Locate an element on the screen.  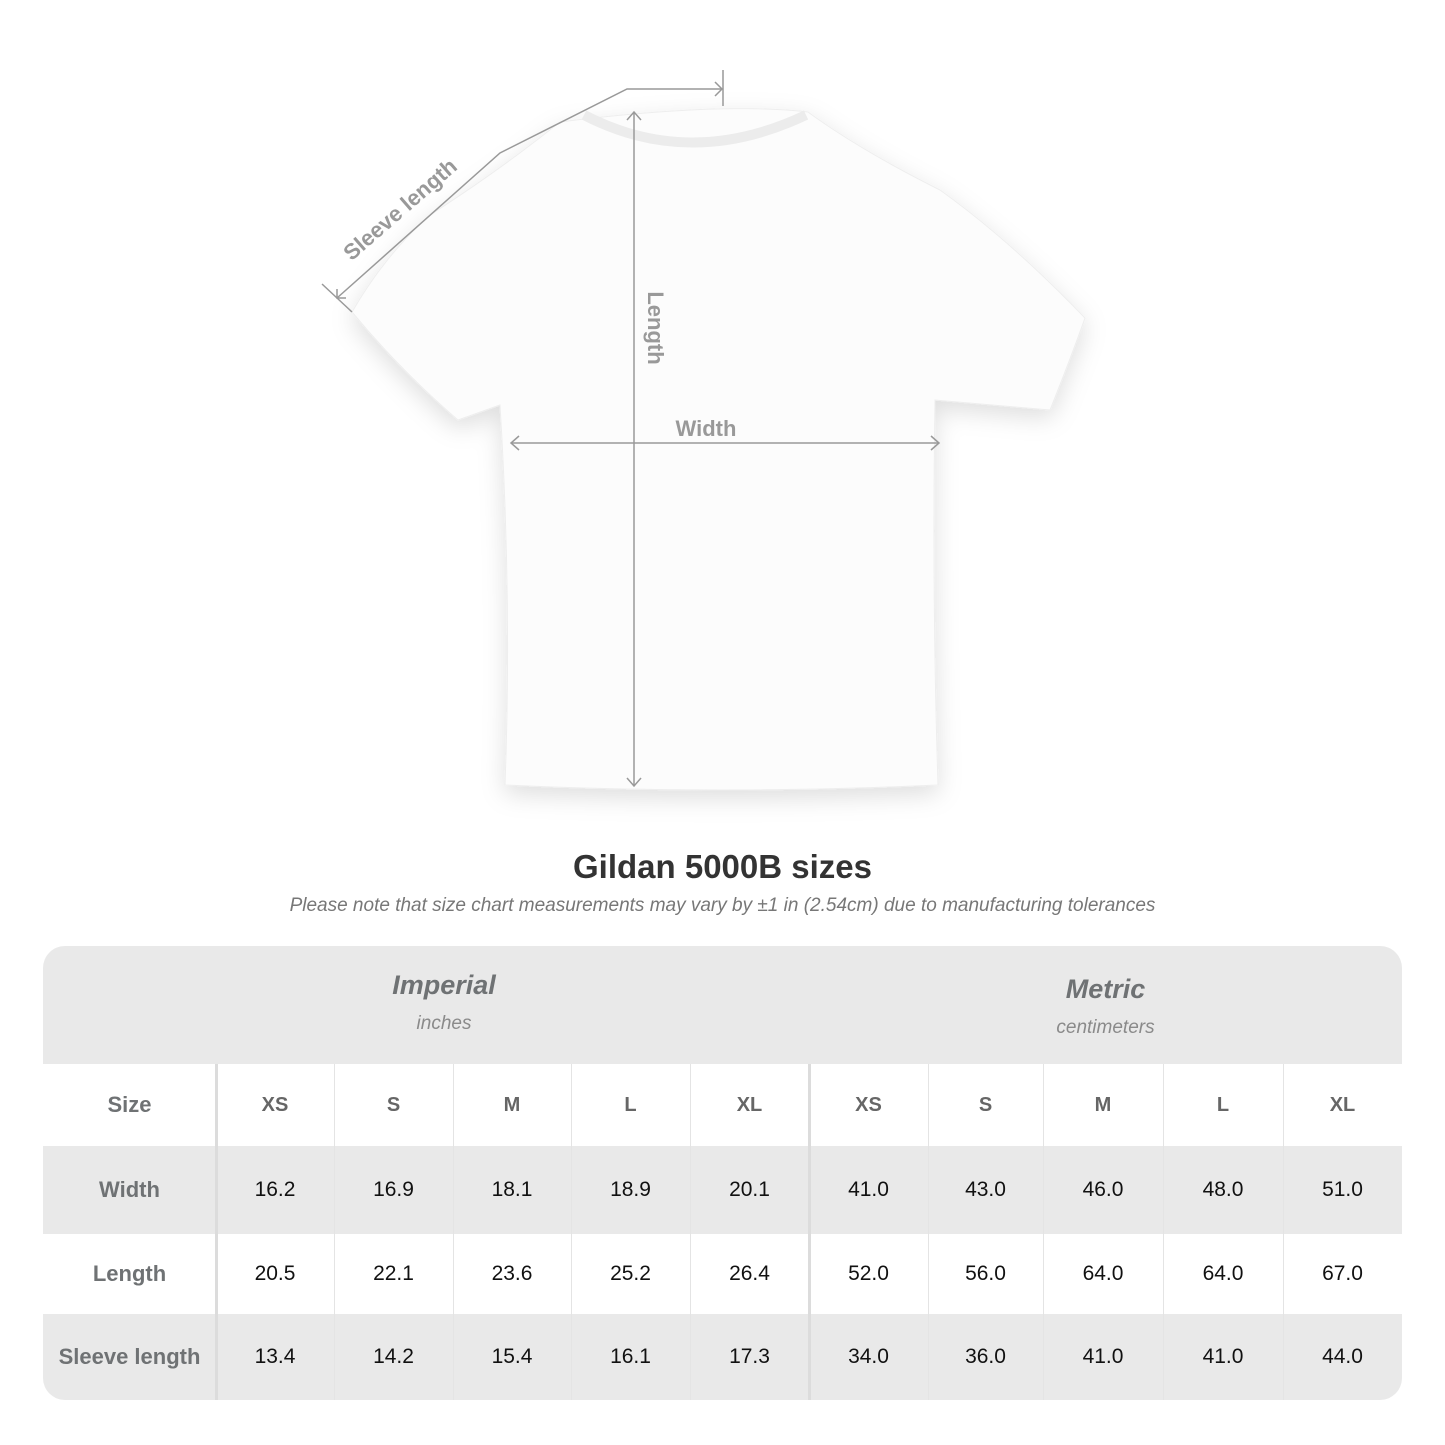
table-cell: 43.0 is located at coordinates (985, 1189).